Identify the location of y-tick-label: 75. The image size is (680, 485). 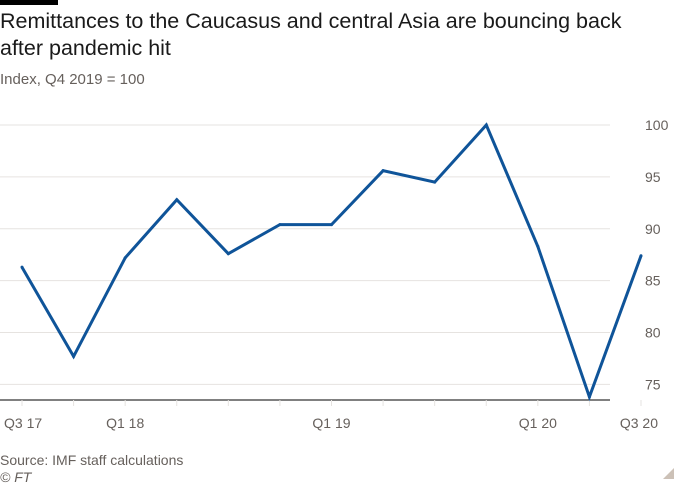
(653, 384).